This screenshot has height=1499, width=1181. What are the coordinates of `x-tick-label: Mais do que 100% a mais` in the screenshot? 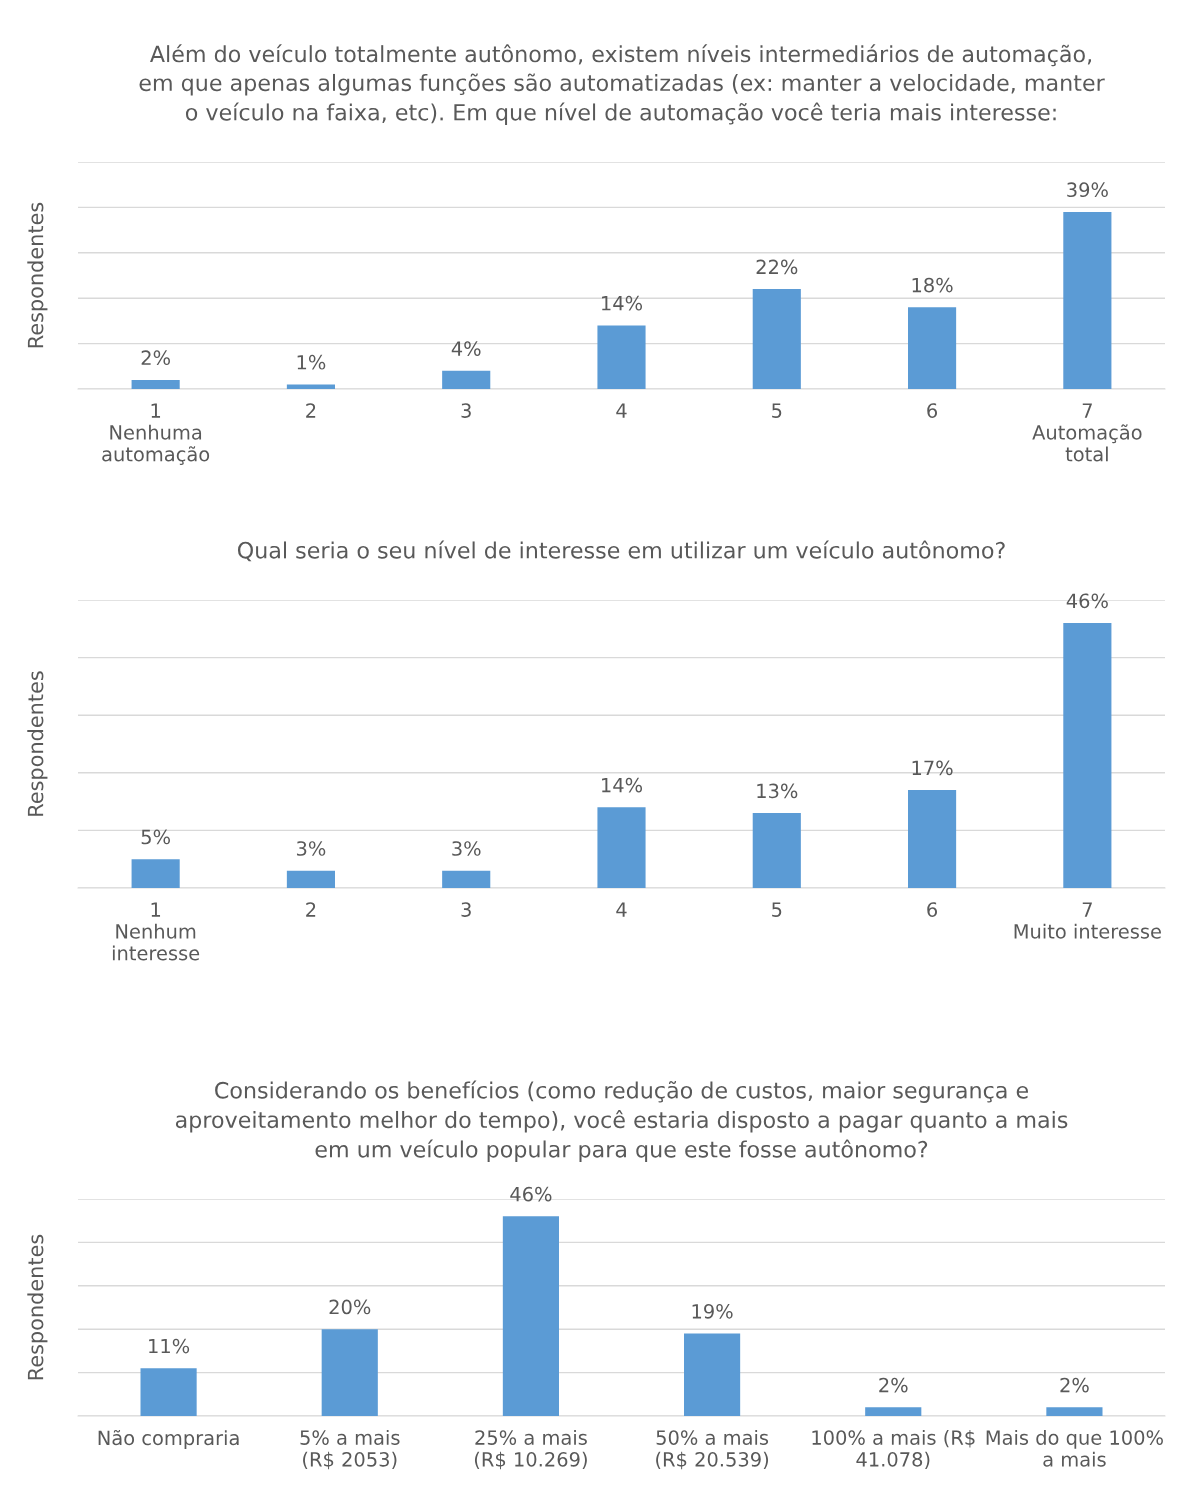 It's located at (1074, 1448).